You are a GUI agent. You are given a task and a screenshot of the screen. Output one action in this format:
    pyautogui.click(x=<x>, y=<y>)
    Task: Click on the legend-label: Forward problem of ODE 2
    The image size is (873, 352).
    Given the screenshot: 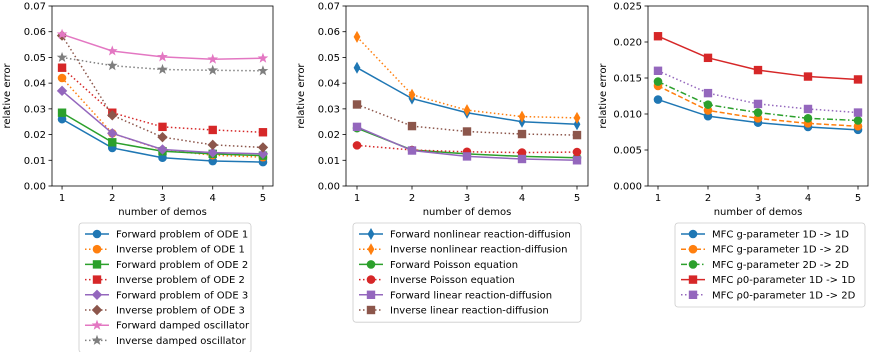 What is the action you would take?
    pyautogui.click(x=182, y=265)
    